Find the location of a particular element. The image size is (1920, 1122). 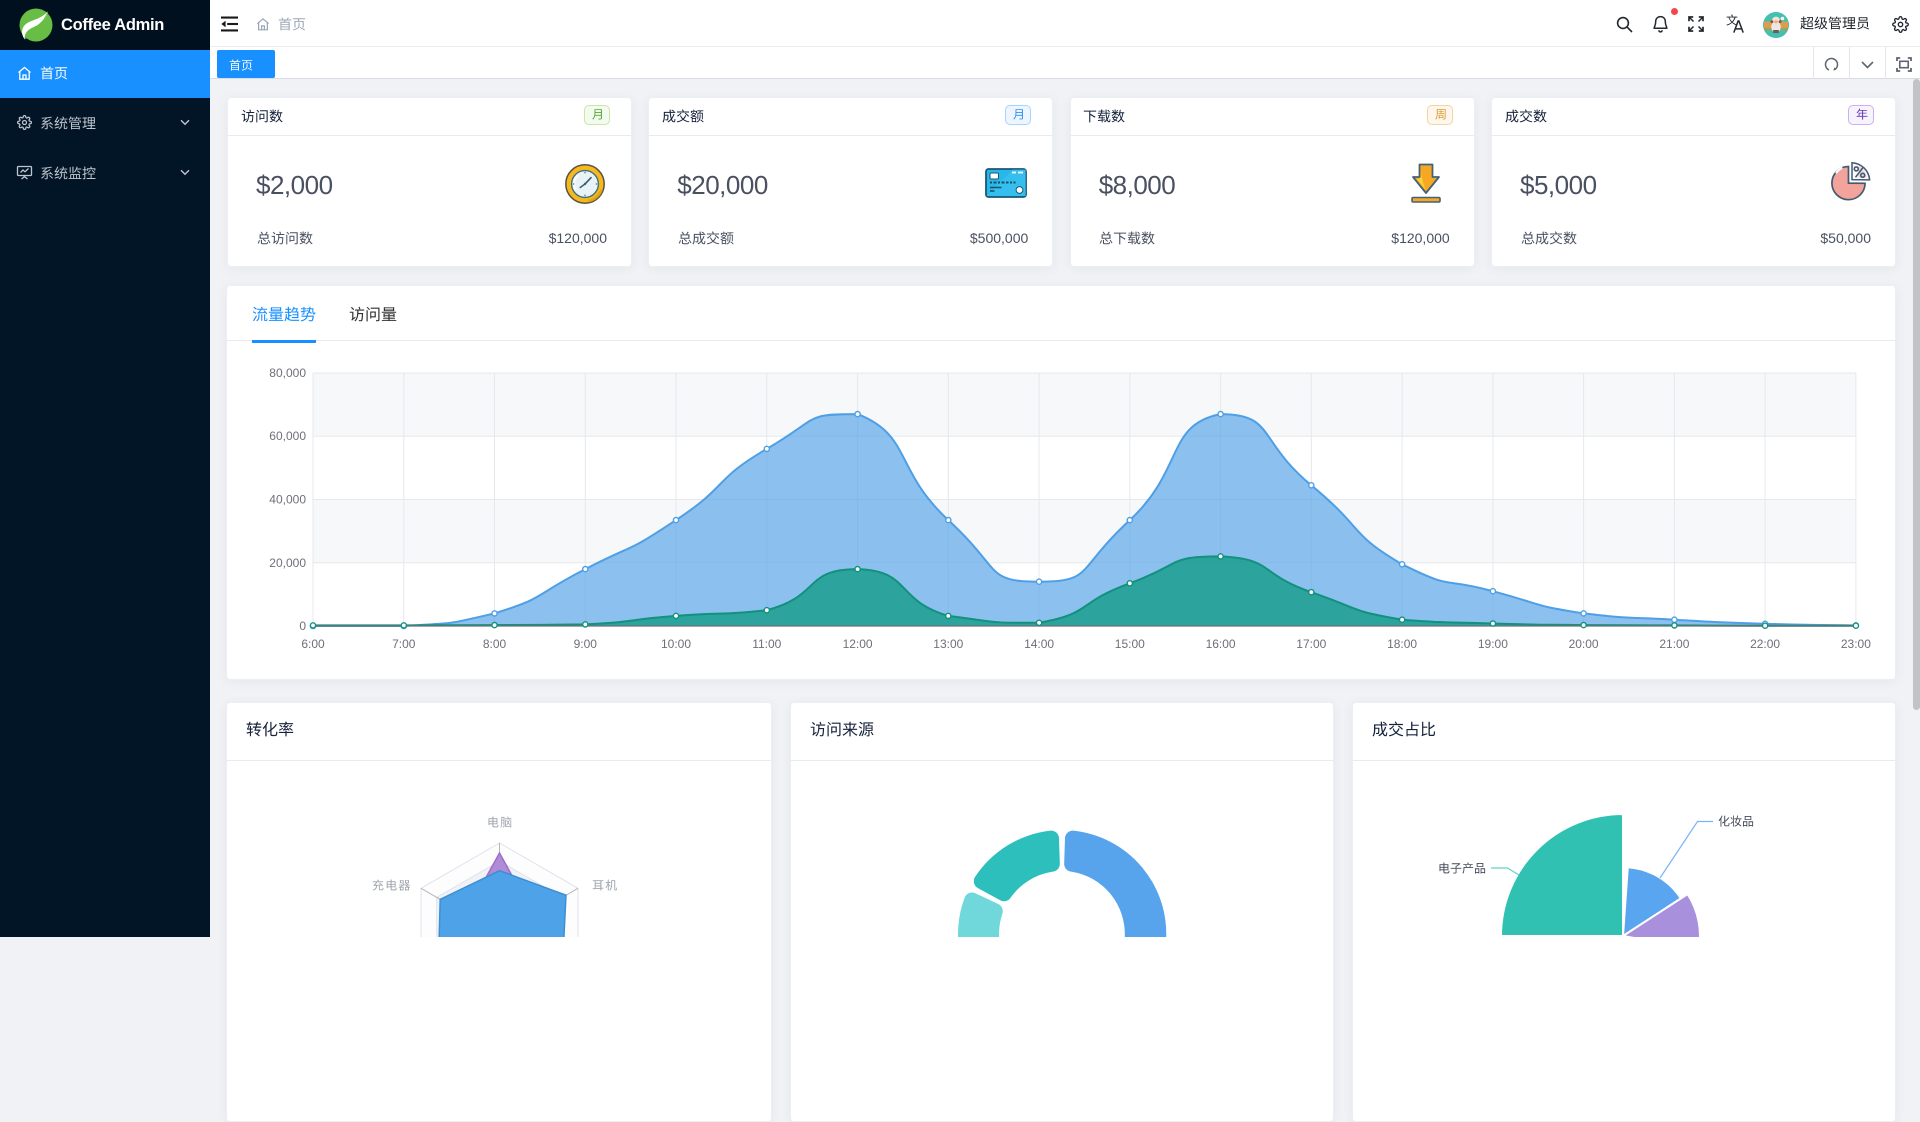

svg-text: 8:00 is located at coordinates (495, 644).